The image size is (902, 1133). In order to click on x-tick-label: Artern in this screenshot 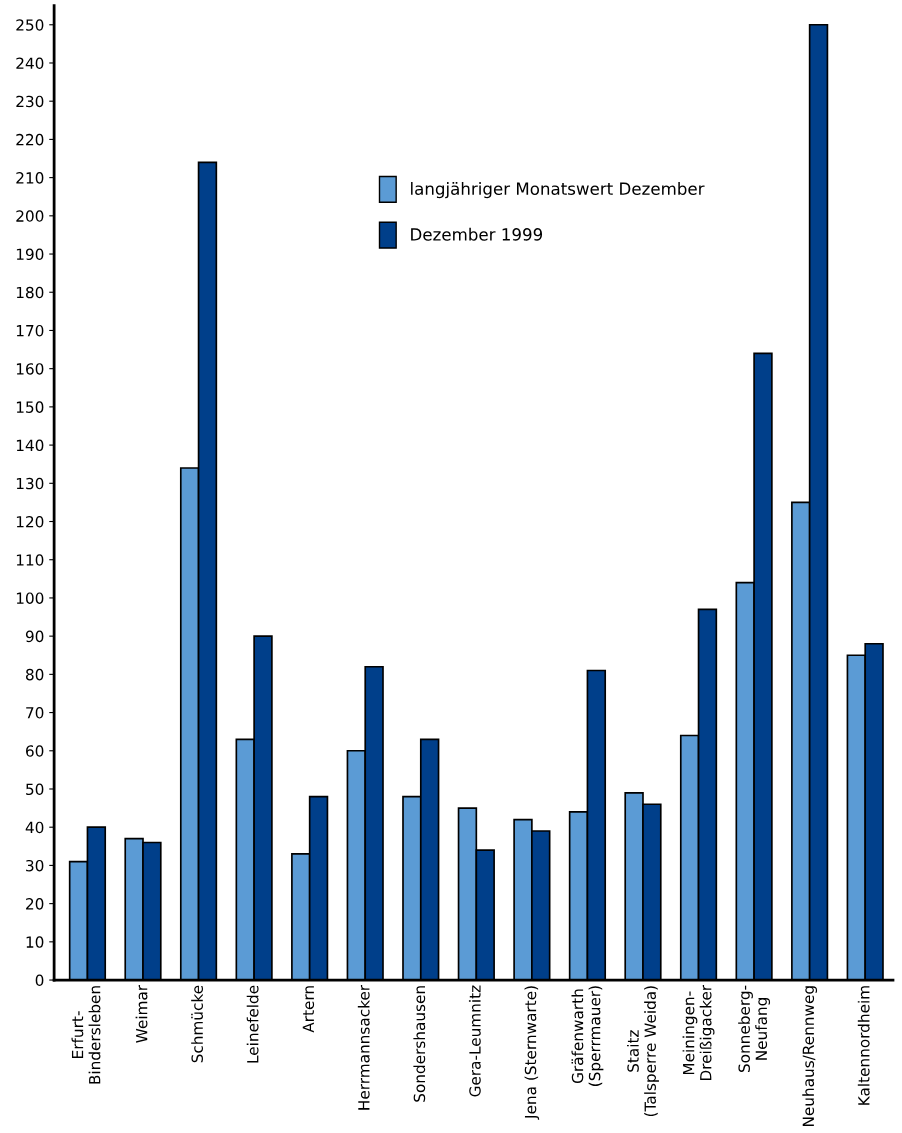, I will do `click(308, 1009)`.